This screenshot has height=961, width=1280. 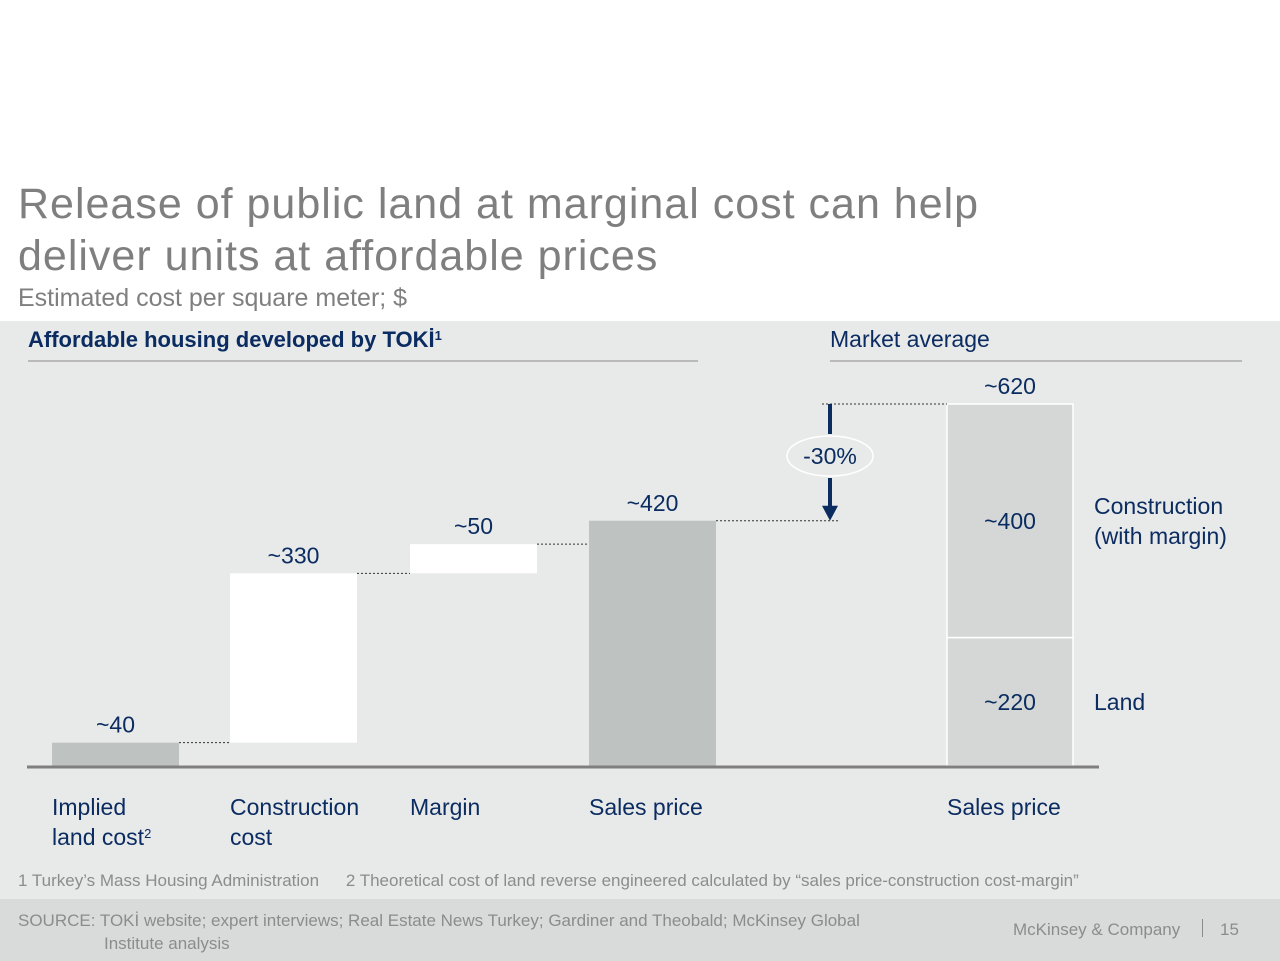 What do you see at coordinates (1202, 928) in the screenshot?
I see `page-separator` at bounding box center [1202, 928].